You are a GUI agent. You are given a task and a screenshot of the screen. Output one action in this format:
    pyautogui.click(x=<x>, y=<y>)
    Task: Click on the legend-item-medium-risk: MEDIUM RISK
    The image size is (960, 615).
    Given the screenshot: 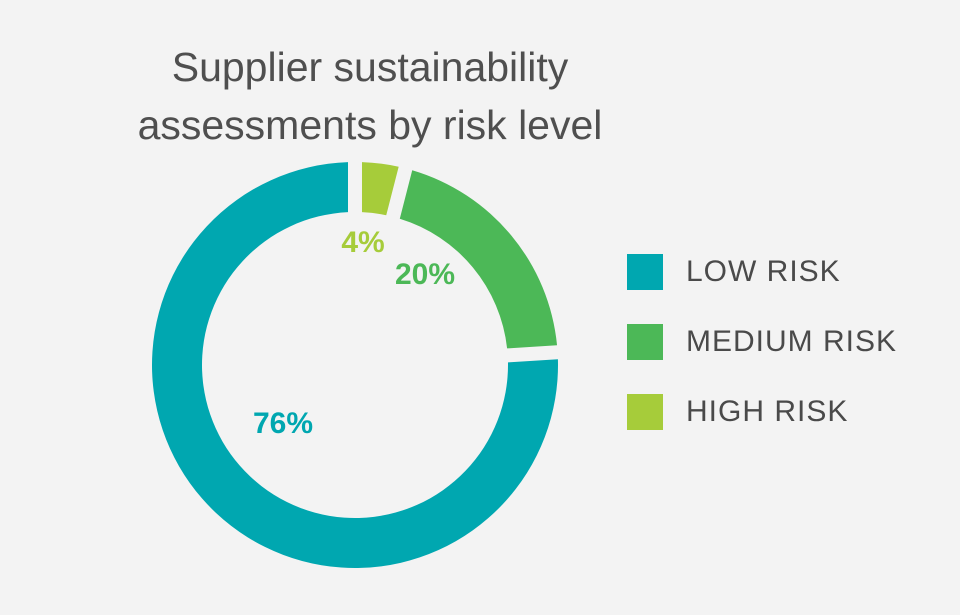 What is the action you would take?
    pyautogui.click(x=762, y=342)
    